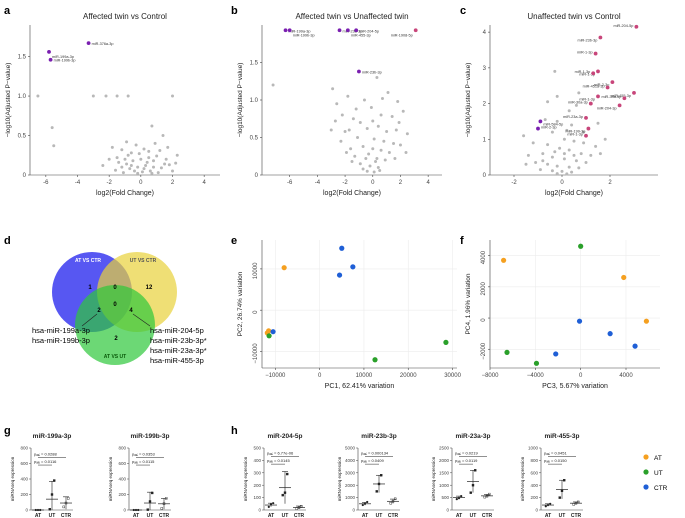 This screenshot has width=685, height=518. What do you see at coordinates (484, 257) in the screenshot?
I see `y-tick-label: 4000` at bounding box center [484, 257].